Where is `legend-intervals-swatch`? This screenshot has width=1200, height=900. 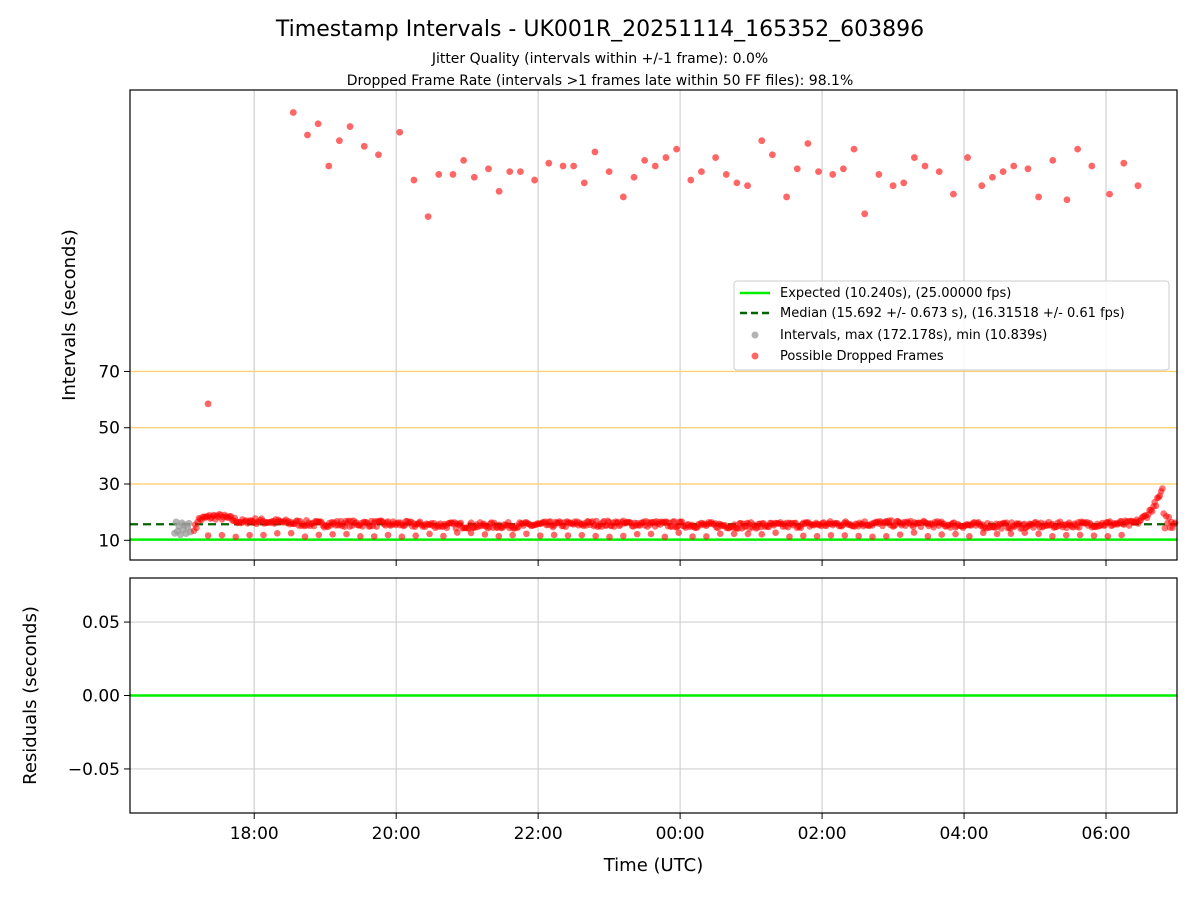
legend-intervals-swatch is located at coordinates (755, 335).